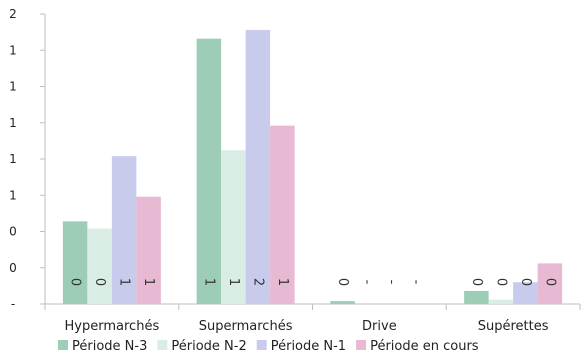  I want to click on x-category-label: Drive, so click(379, 326).